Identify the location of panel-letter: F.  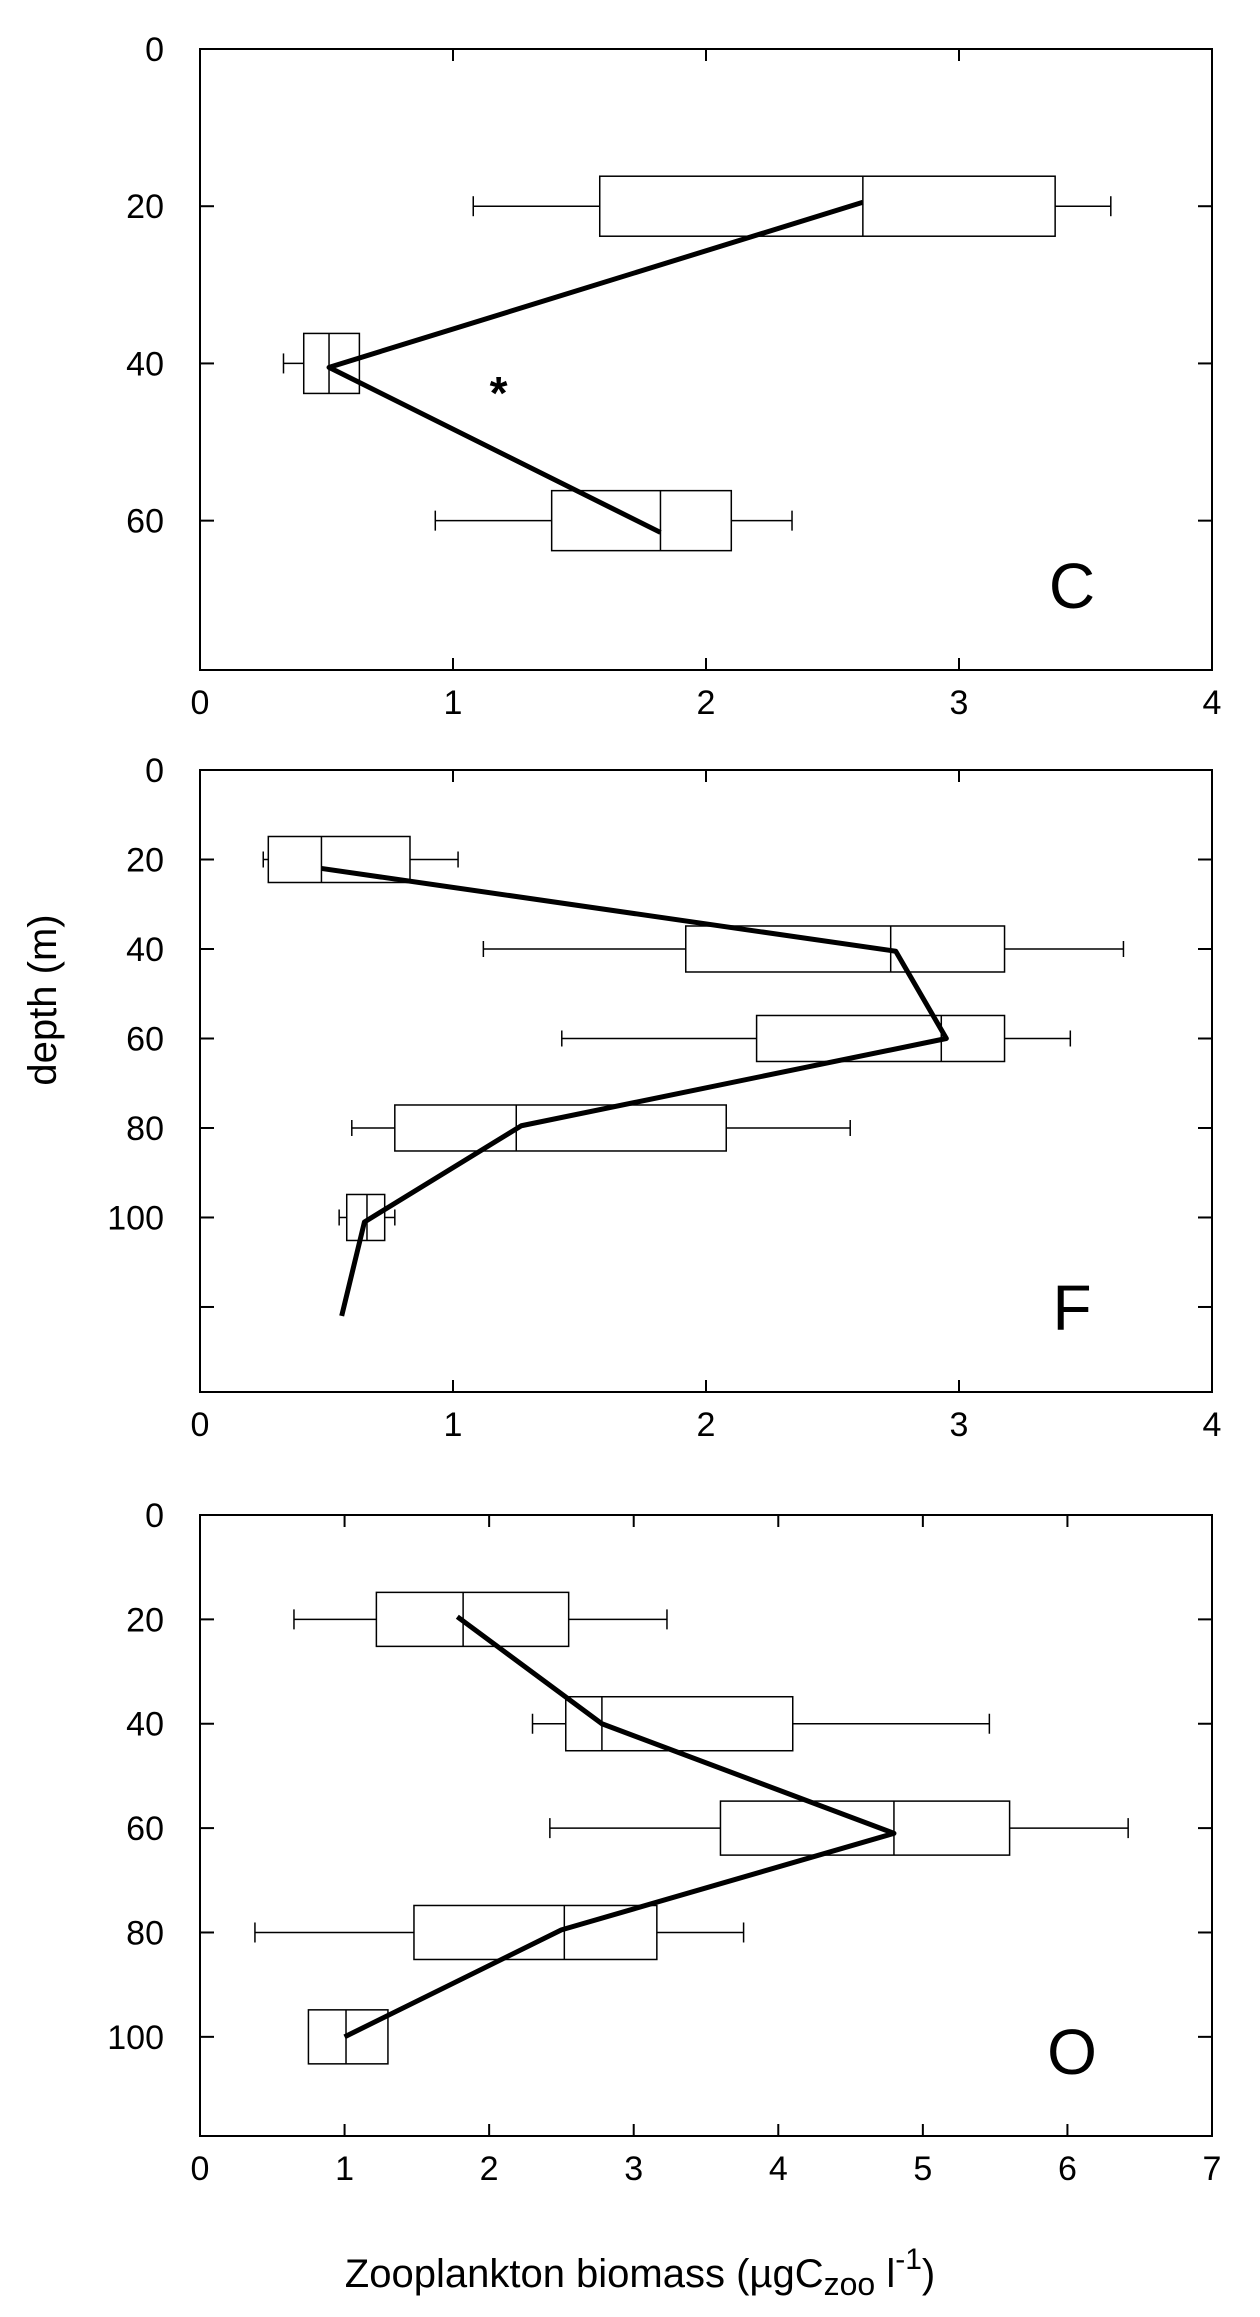
(1071, 1308).